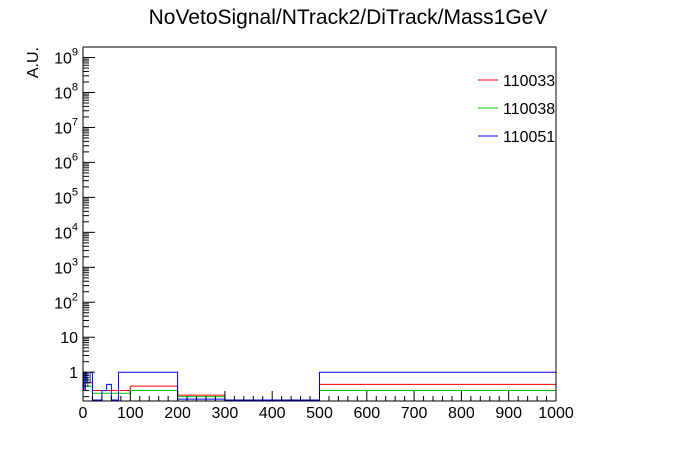 This screenshot has height=472, width=696. I want to click on legend-item: 110033, so click(516, 81).